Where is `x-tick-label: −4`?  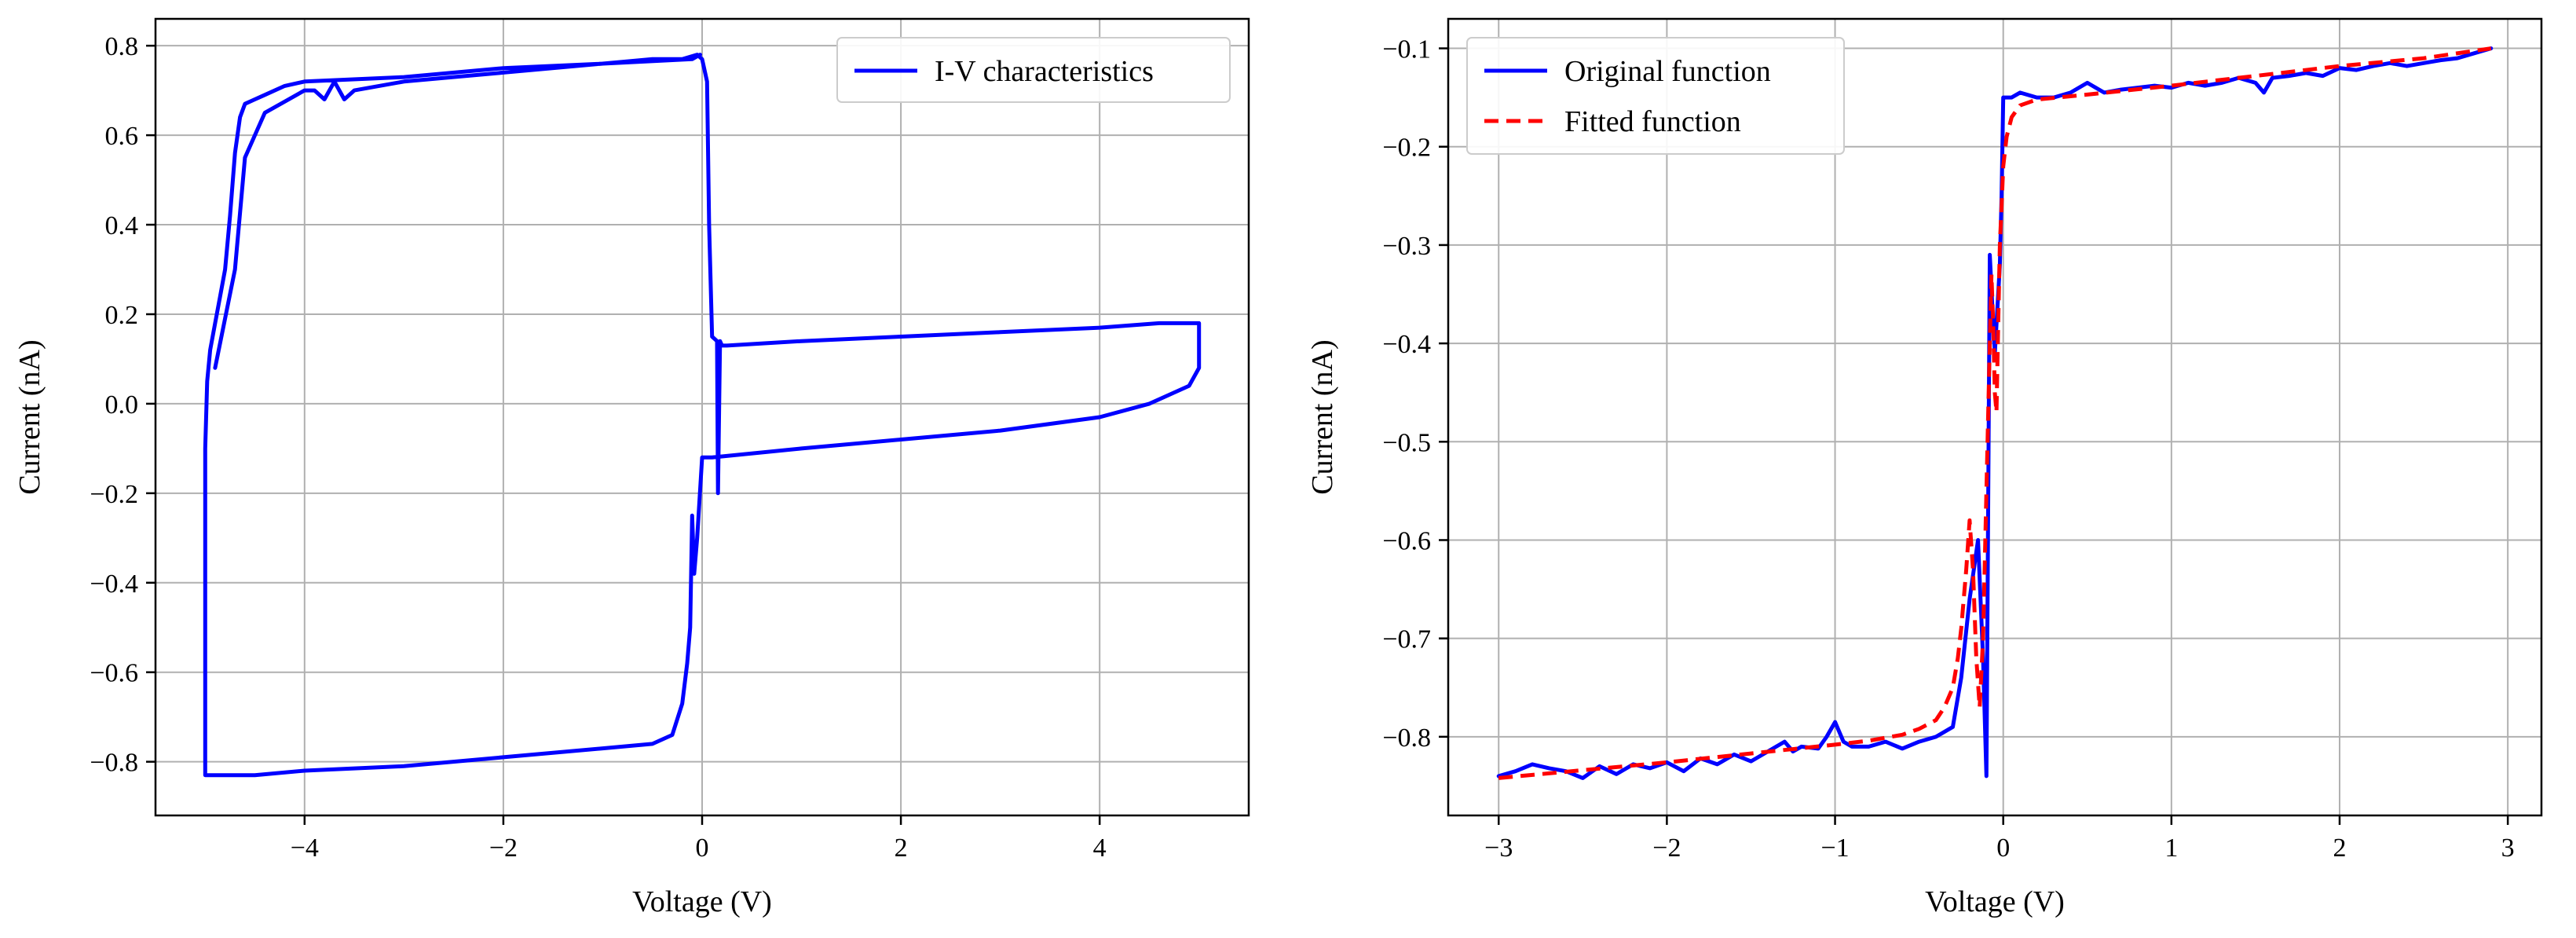 x-tick-label: −4 is located at coordinates (305, 848).